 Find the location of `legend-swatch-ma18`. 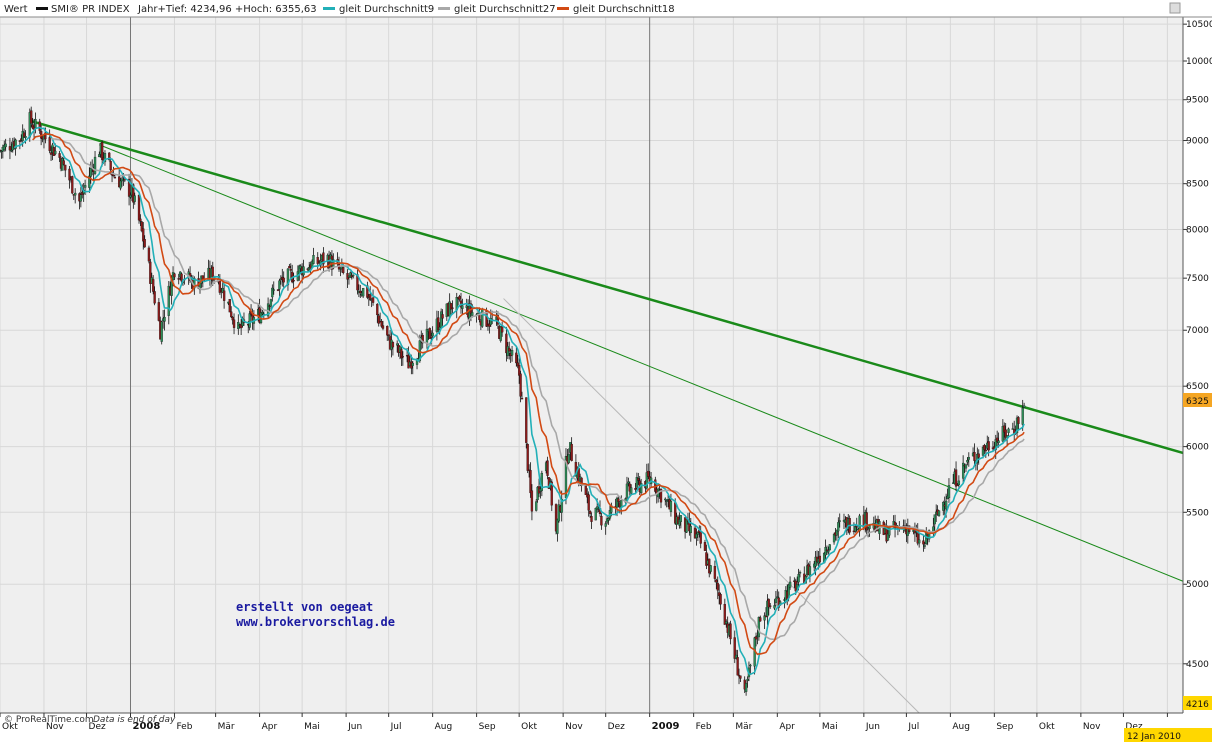

legend-swatch-ma18 is located at coordinates (563, 8).